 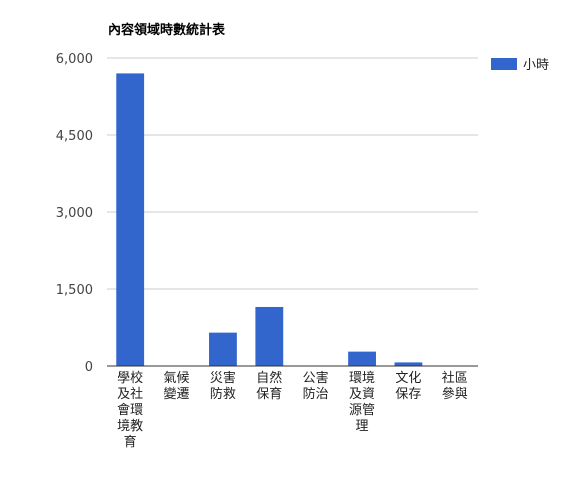 What do you see at coordinates (455, 386) in the screenshot?
I see `x-tick-label: 社區參與` at bounding box center [455, 386].